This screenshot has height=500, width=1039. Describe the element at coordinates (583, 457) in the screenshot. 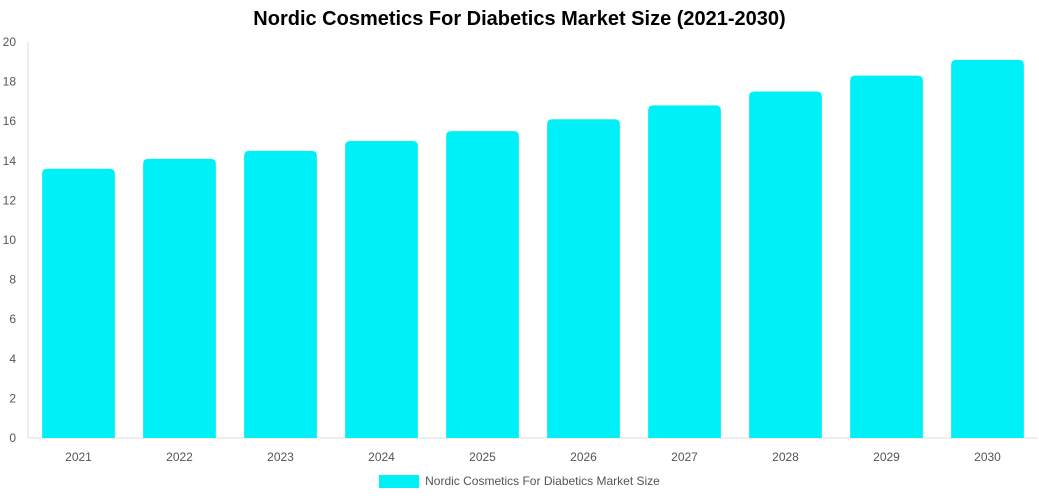

I see `x-tick-label: 2026` at that location.